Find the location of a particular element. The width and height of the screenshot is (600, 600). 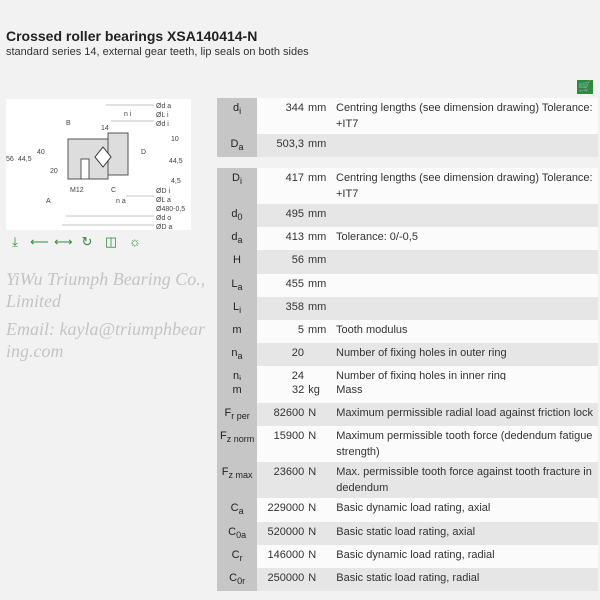

value: 358 is located at coordinates (294, 306).